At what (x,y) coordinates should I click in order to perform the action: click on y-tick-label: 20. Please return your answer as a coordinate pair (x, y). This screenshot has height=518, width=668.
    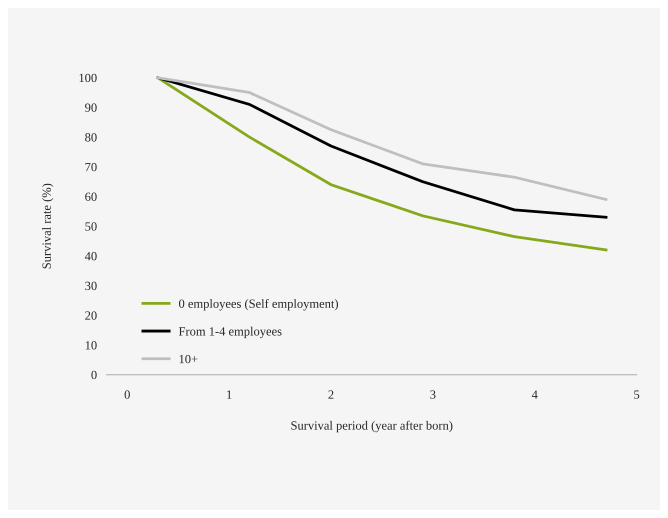
    Looking at the image, I should click on (91, 315).